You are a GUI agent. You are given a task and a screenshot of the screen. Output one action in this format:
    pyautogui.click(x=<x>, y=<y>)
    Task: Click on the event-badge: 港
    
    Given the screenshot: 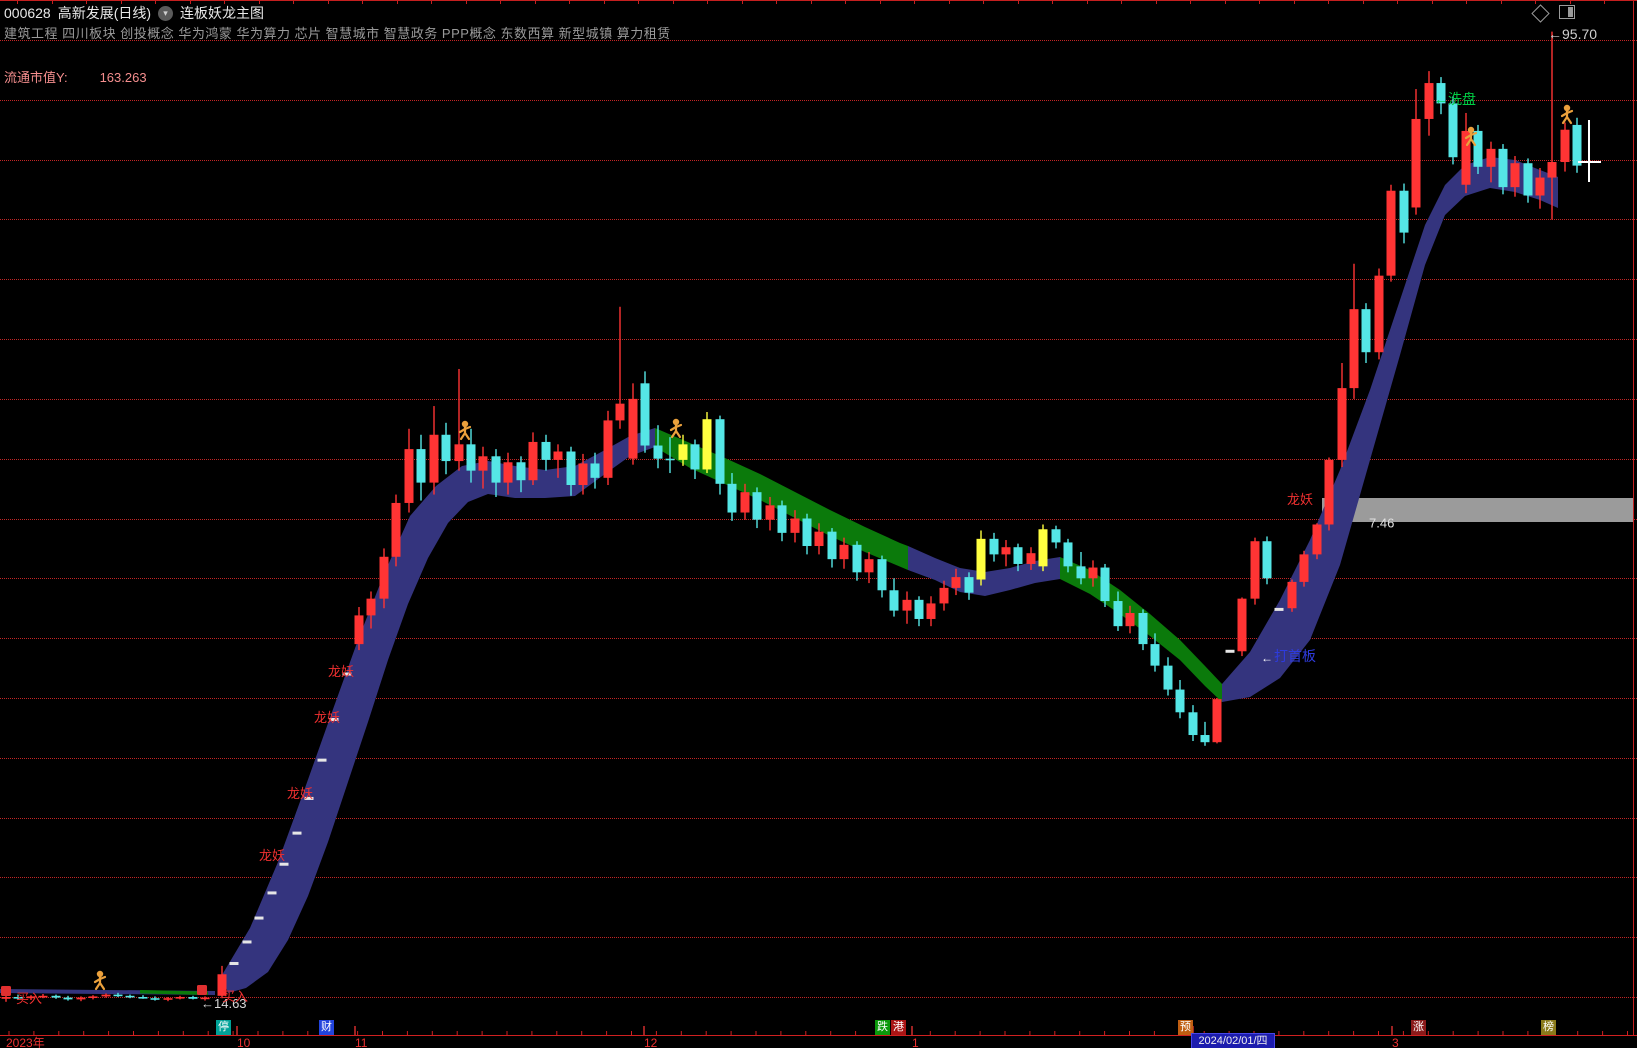 What is the action you would take?
    pyautogui.click(x=898, y=1027)
    